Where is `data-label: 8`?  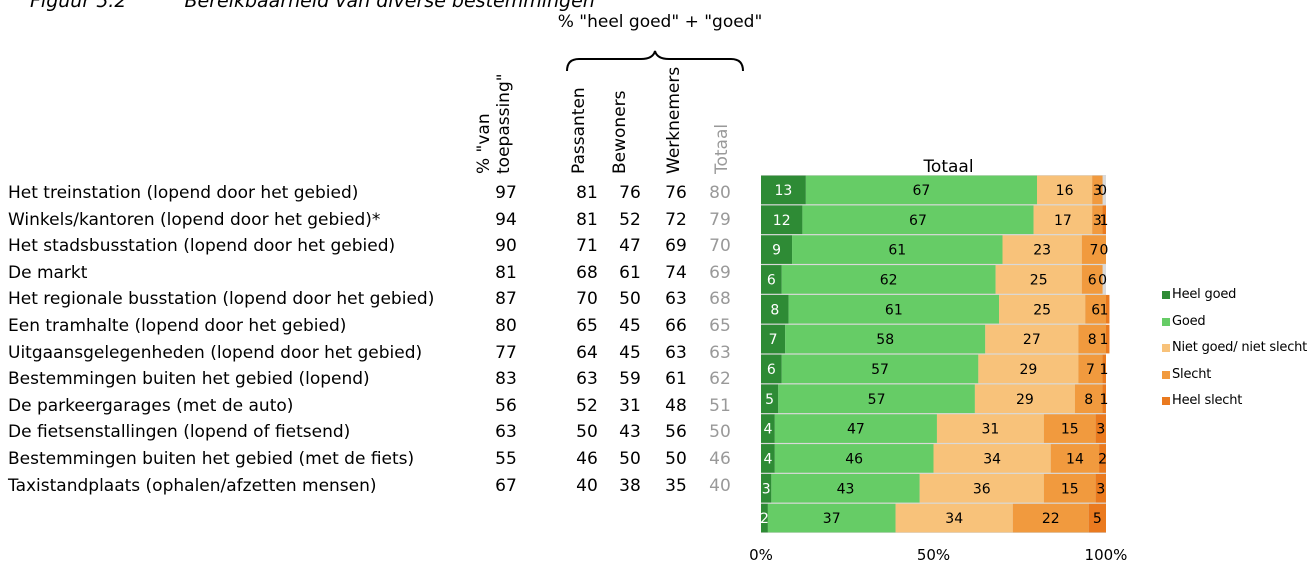 data-label: 8 is located at coordinates (774, 310).